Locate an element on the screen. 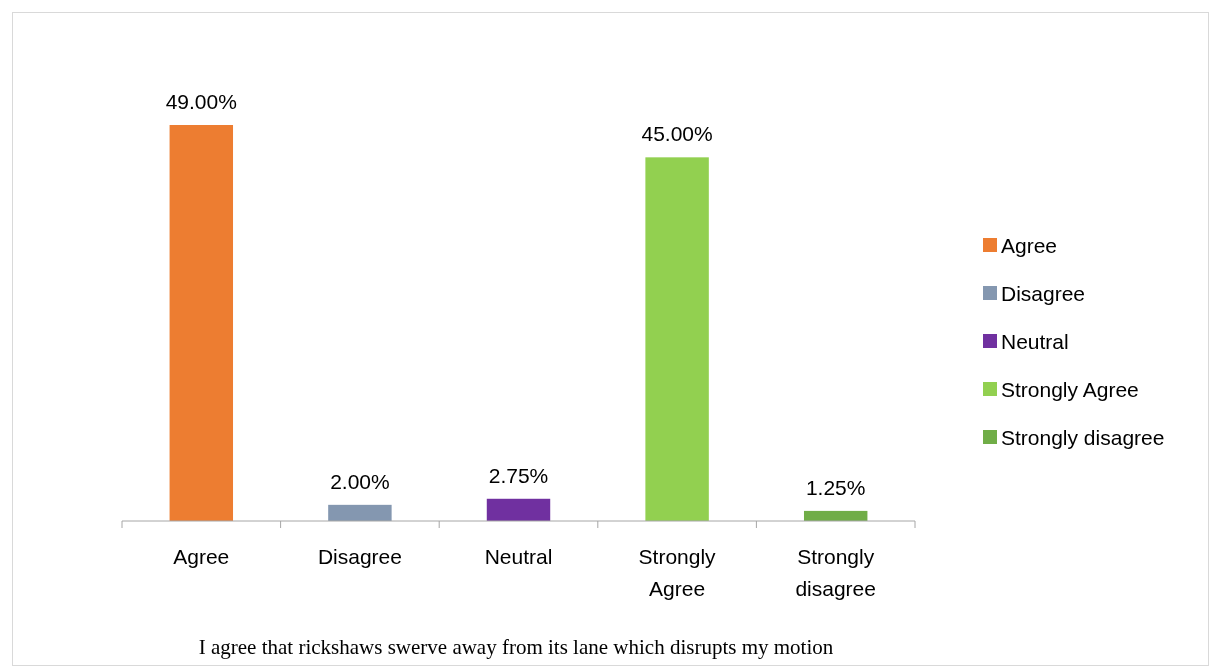 This screenshot has width=1209, height=666. legend-label: Disagree is located at coordinates (1043, 293).